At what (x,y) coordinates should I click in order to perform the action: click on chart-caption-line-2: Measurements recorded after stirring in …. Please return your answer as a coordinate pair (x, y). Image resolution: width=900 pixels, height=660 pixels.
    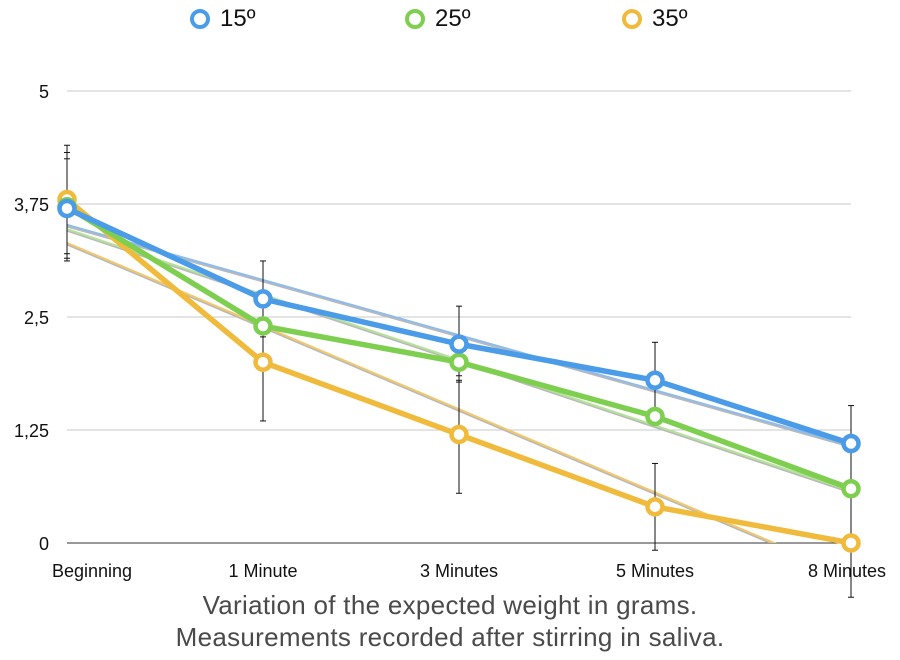
    Looking at the image, I should click on (450, 637).